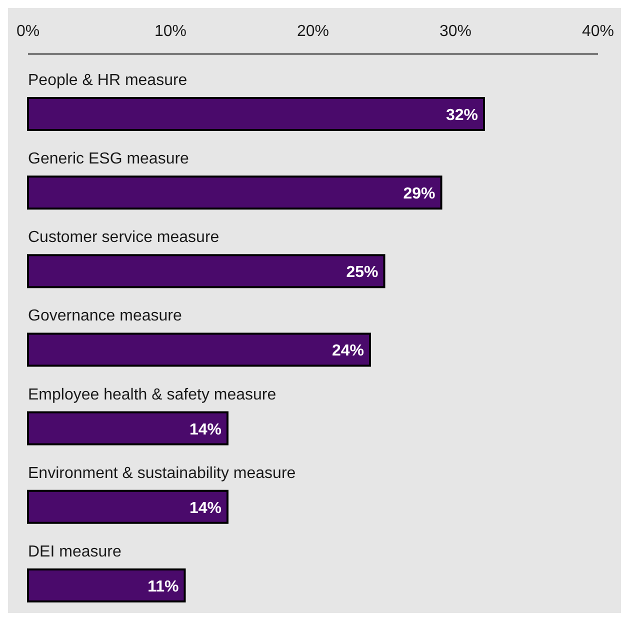 Image resolution: width=629 pixels, height=625 pixels. Describe the element at coordinates (152, 395) in the screenshot. I see `y-tick-label: Employee health & safety measure` at that location.